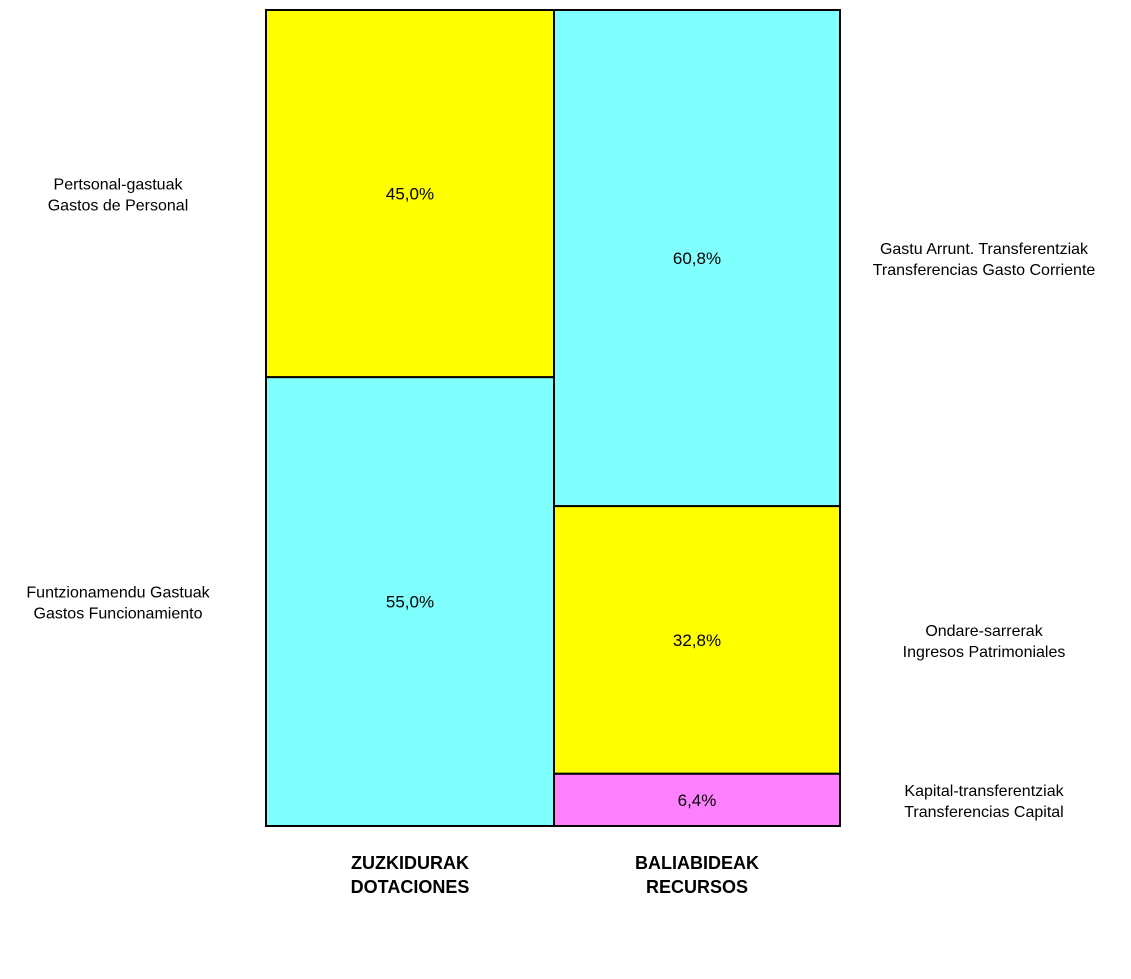 The image size is (1131, 979). What do you see at coordinates (555, 875) in the screenshot?
I see `category-labels: ZUZKIDURAK DOTACIONES BALIABIDEAK RECURSOS` at bounding box center [555, 875].